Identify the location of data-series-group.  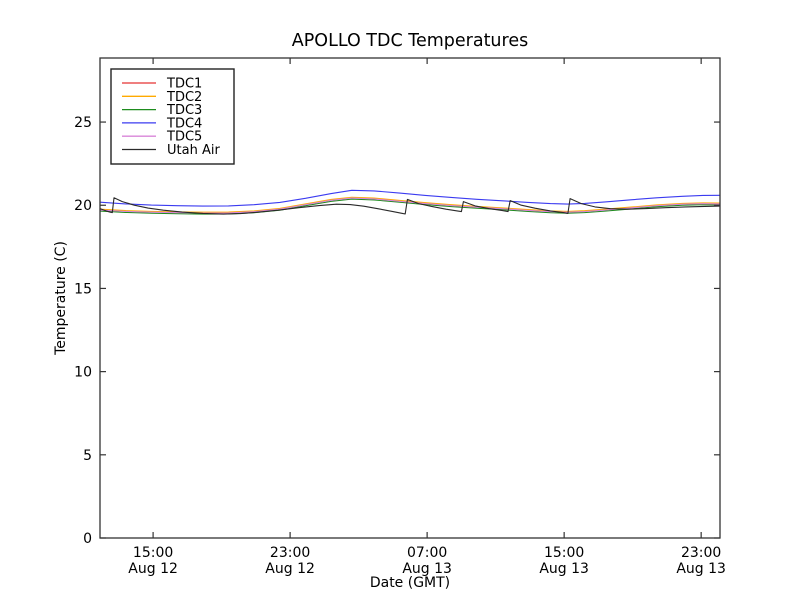
(410, 202).